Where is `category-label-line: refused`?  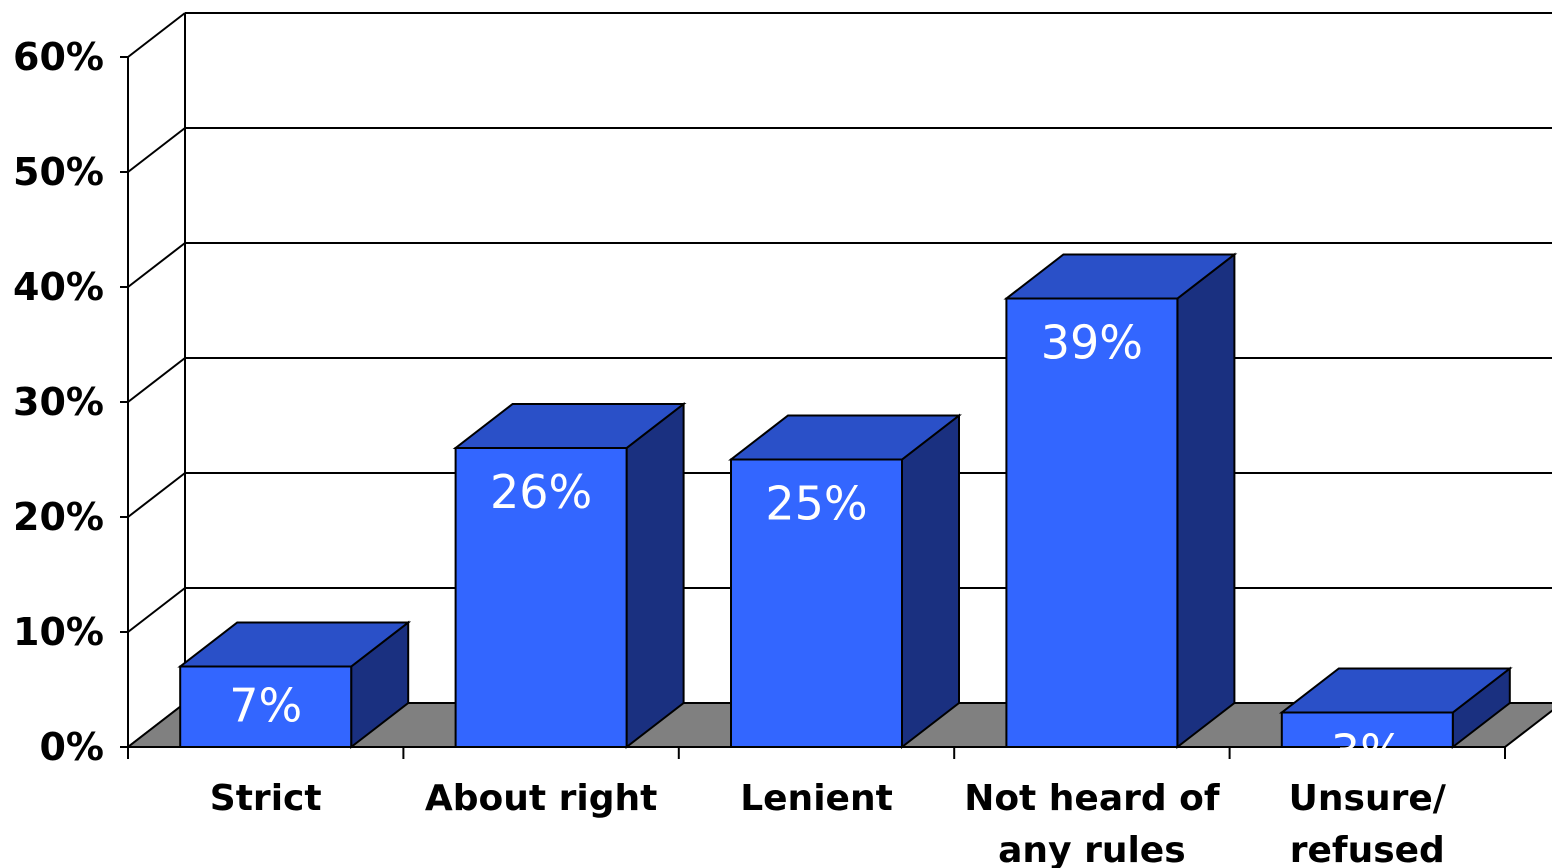 category-label-line: refused is located at coordinates (1367, 849).